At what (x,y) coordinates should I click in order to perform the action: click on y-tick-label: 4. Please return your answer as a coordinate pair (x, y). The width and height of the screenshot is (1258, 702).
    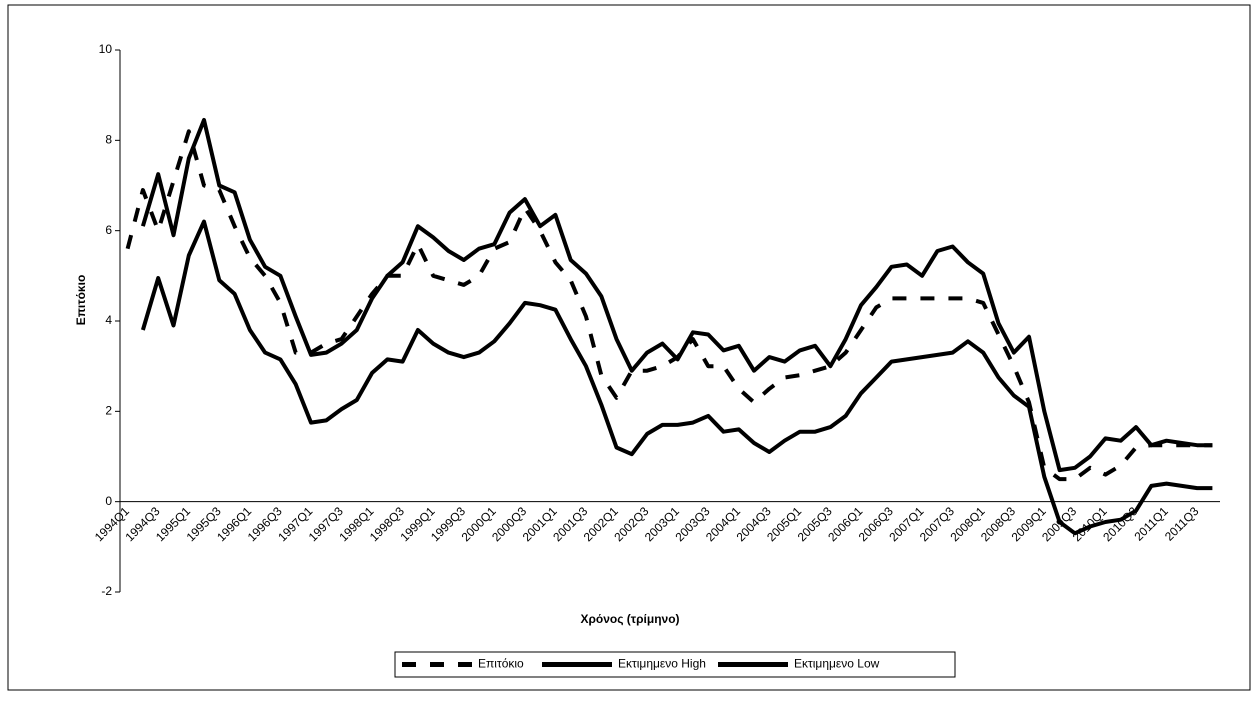
    Looking at the image, I should click on (108, 320).